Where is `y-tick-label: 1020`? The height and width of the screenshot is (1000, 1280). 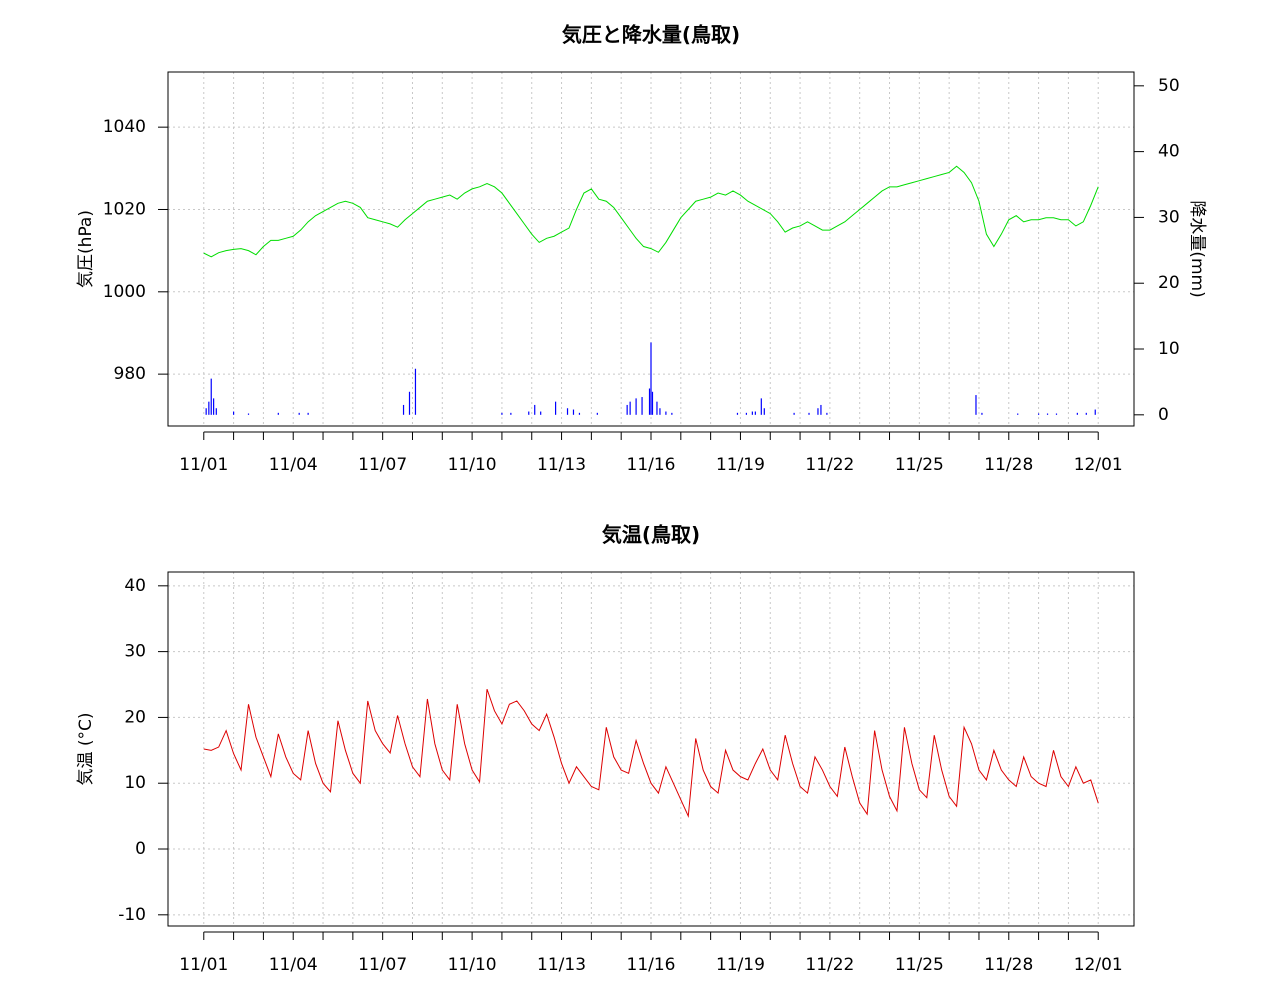
y-tick-label: 1020 is located at coordinates (124, 209).